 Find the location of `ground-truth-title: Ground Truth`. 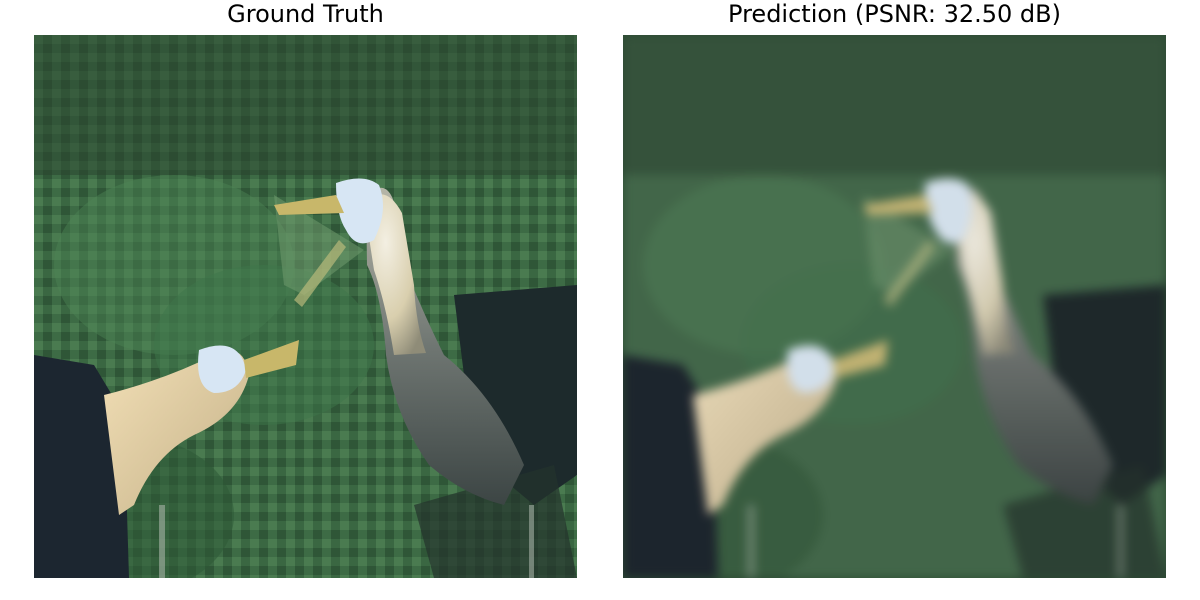

ground-truth-title: Ground Truth is located at coordinates (305, 14).